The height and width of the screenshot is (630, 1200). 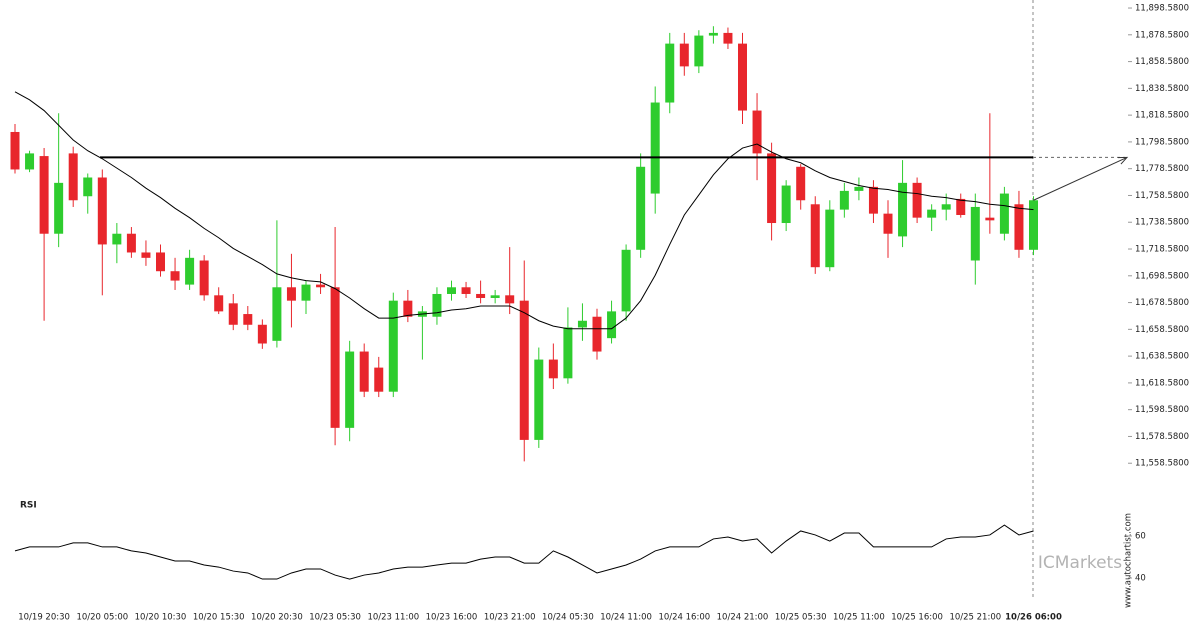 What do you see at coordinates (1162, 223) in the screenshot?
I see `y-tick-label: 11,738.5800` at bounding box center [1162, 223].